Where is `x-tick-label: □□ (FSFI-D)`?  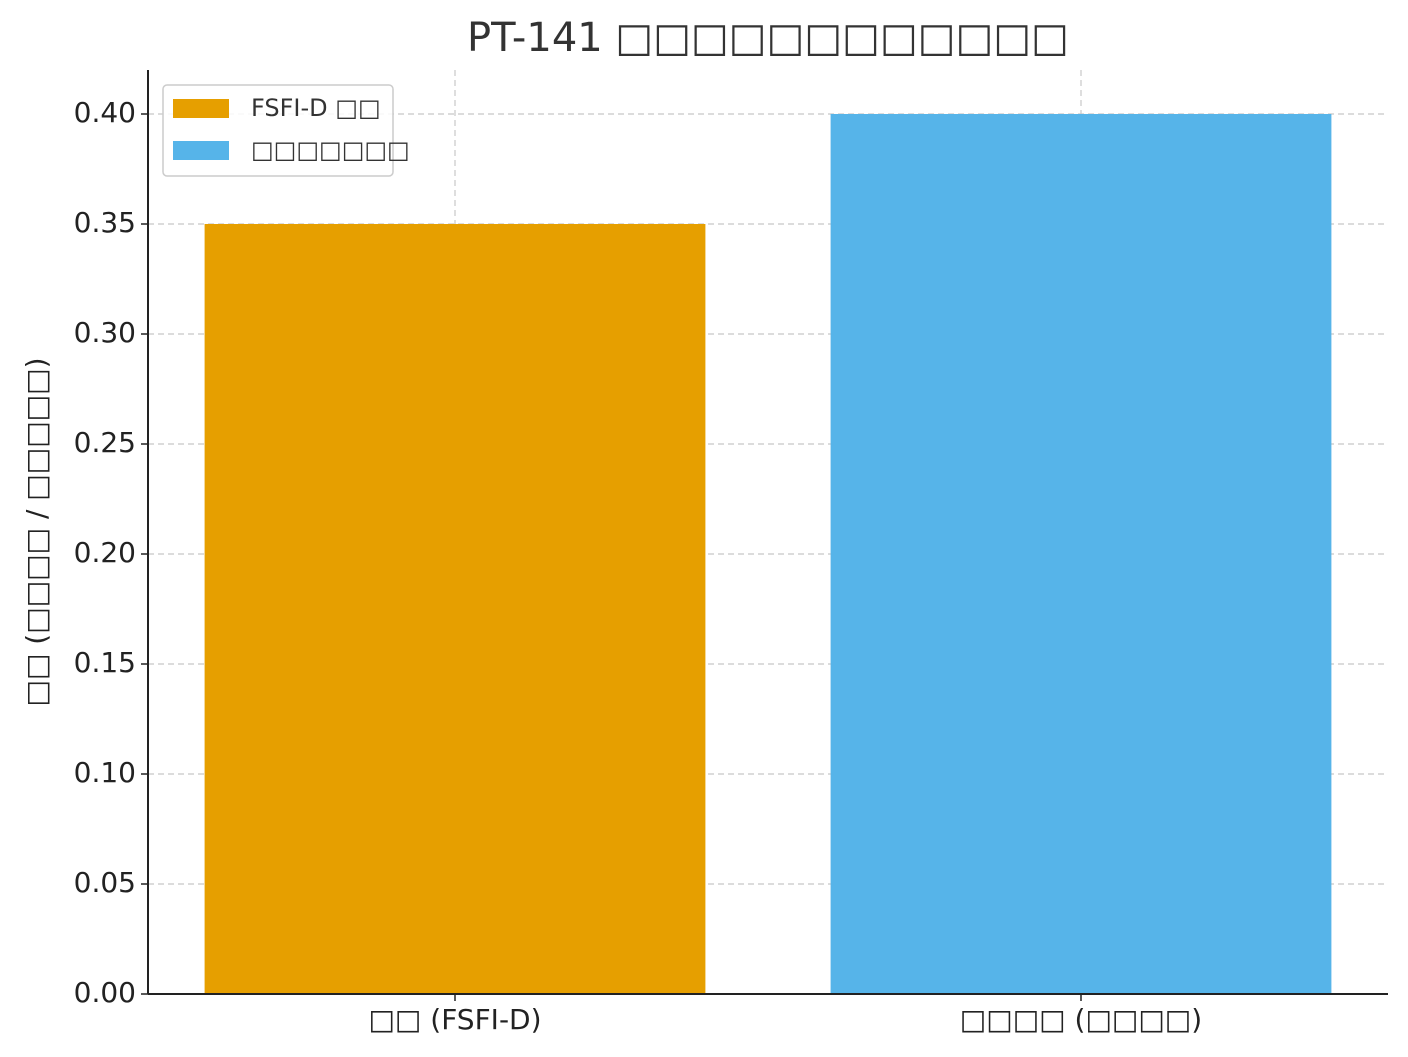
x-tick-label: □□ (FSFI-D) is located at coordinates (454, 1019).